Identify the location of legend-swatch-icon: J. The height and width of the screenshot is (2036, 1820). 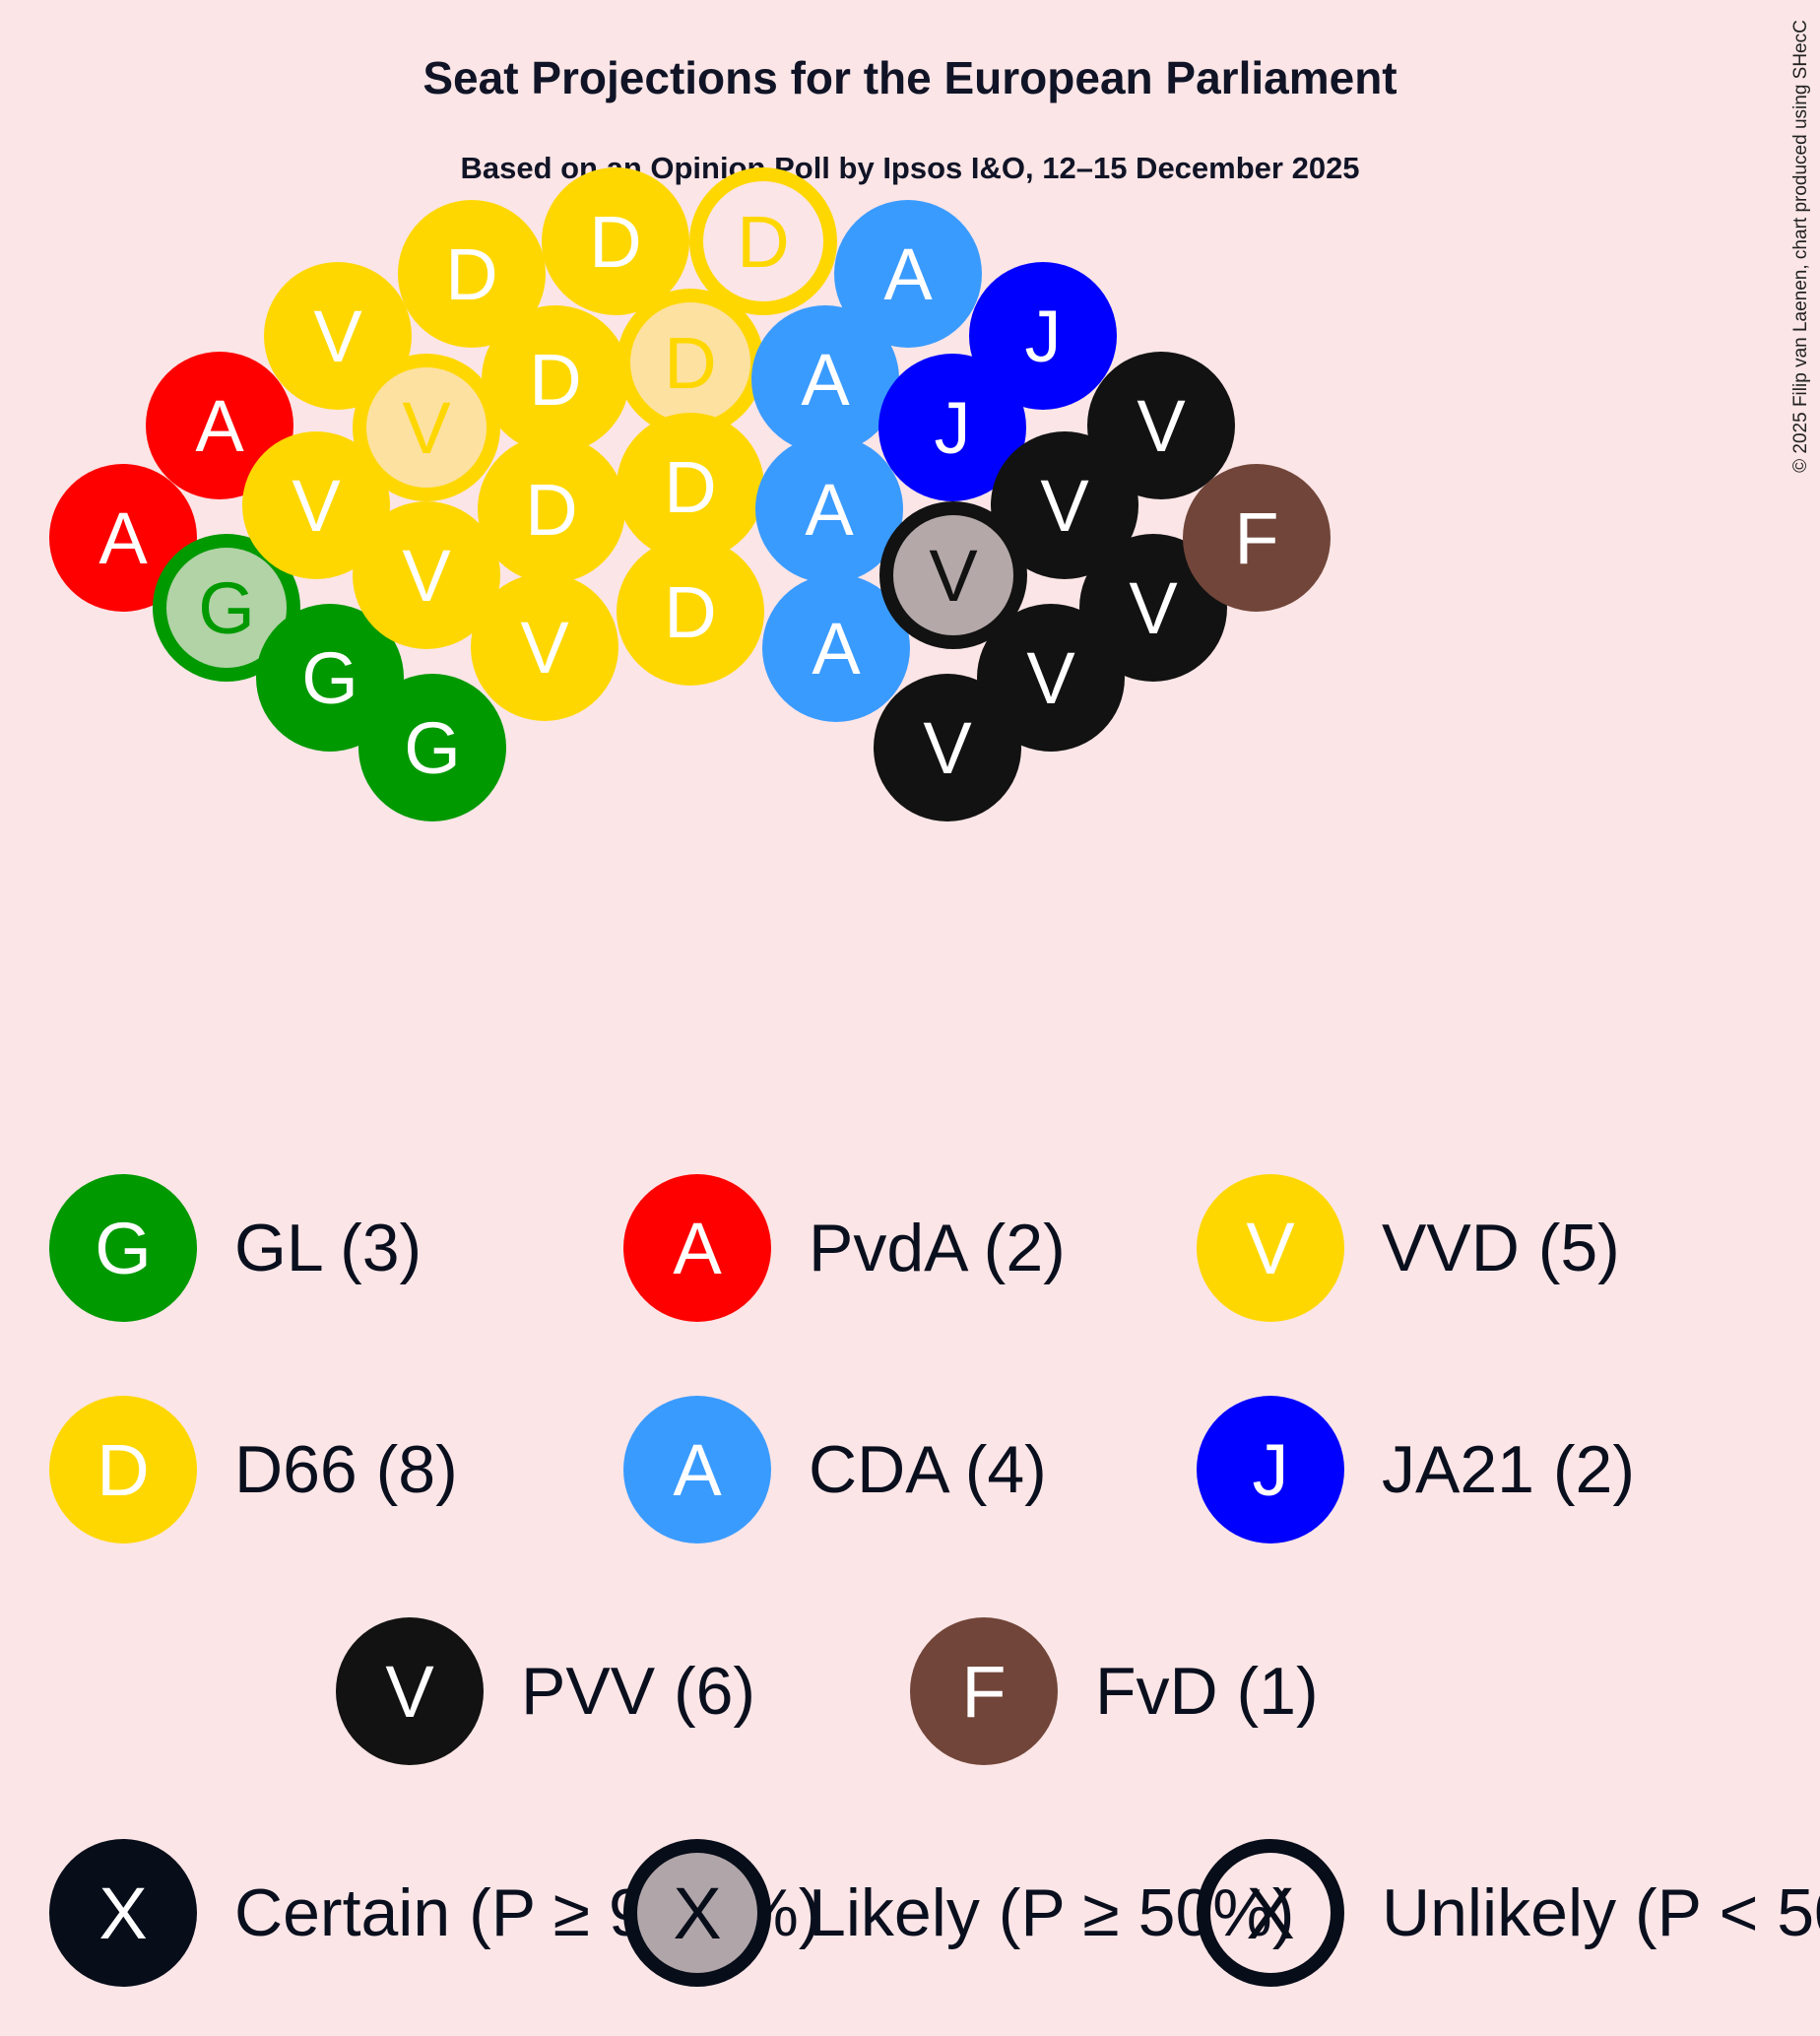
(1270, 1469).